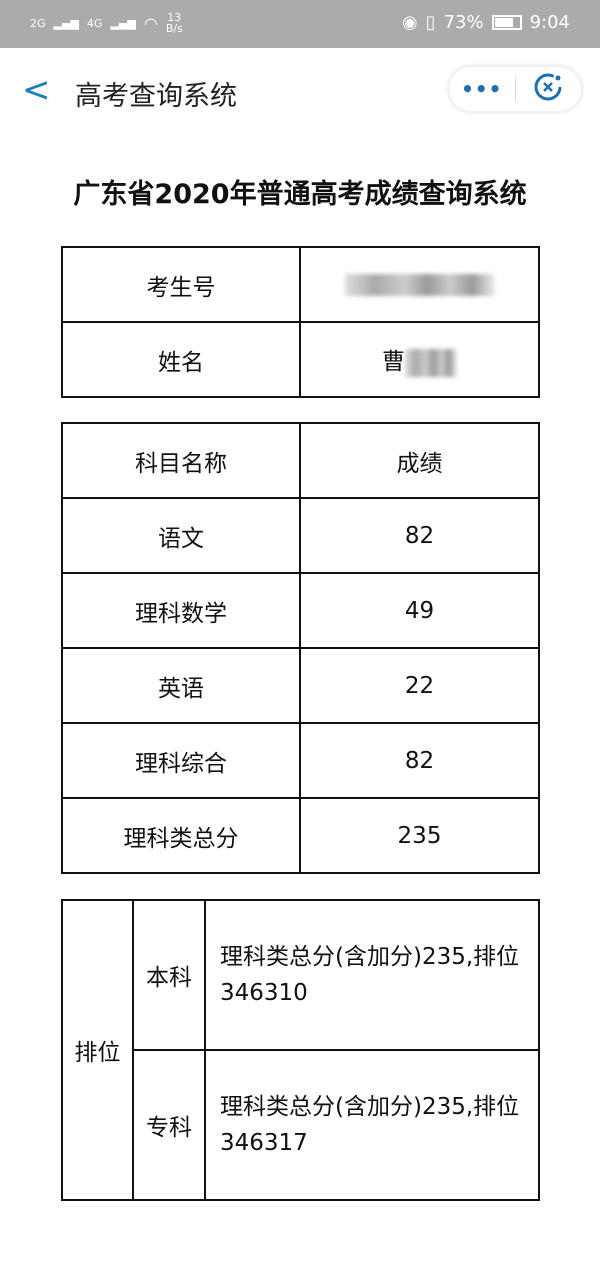 Image resolution: width=600 pixels, height=1267 pixels. Describe the element at coordinates (409, 22) in the screenshot. I see `eye-icon: ◉` at that location.